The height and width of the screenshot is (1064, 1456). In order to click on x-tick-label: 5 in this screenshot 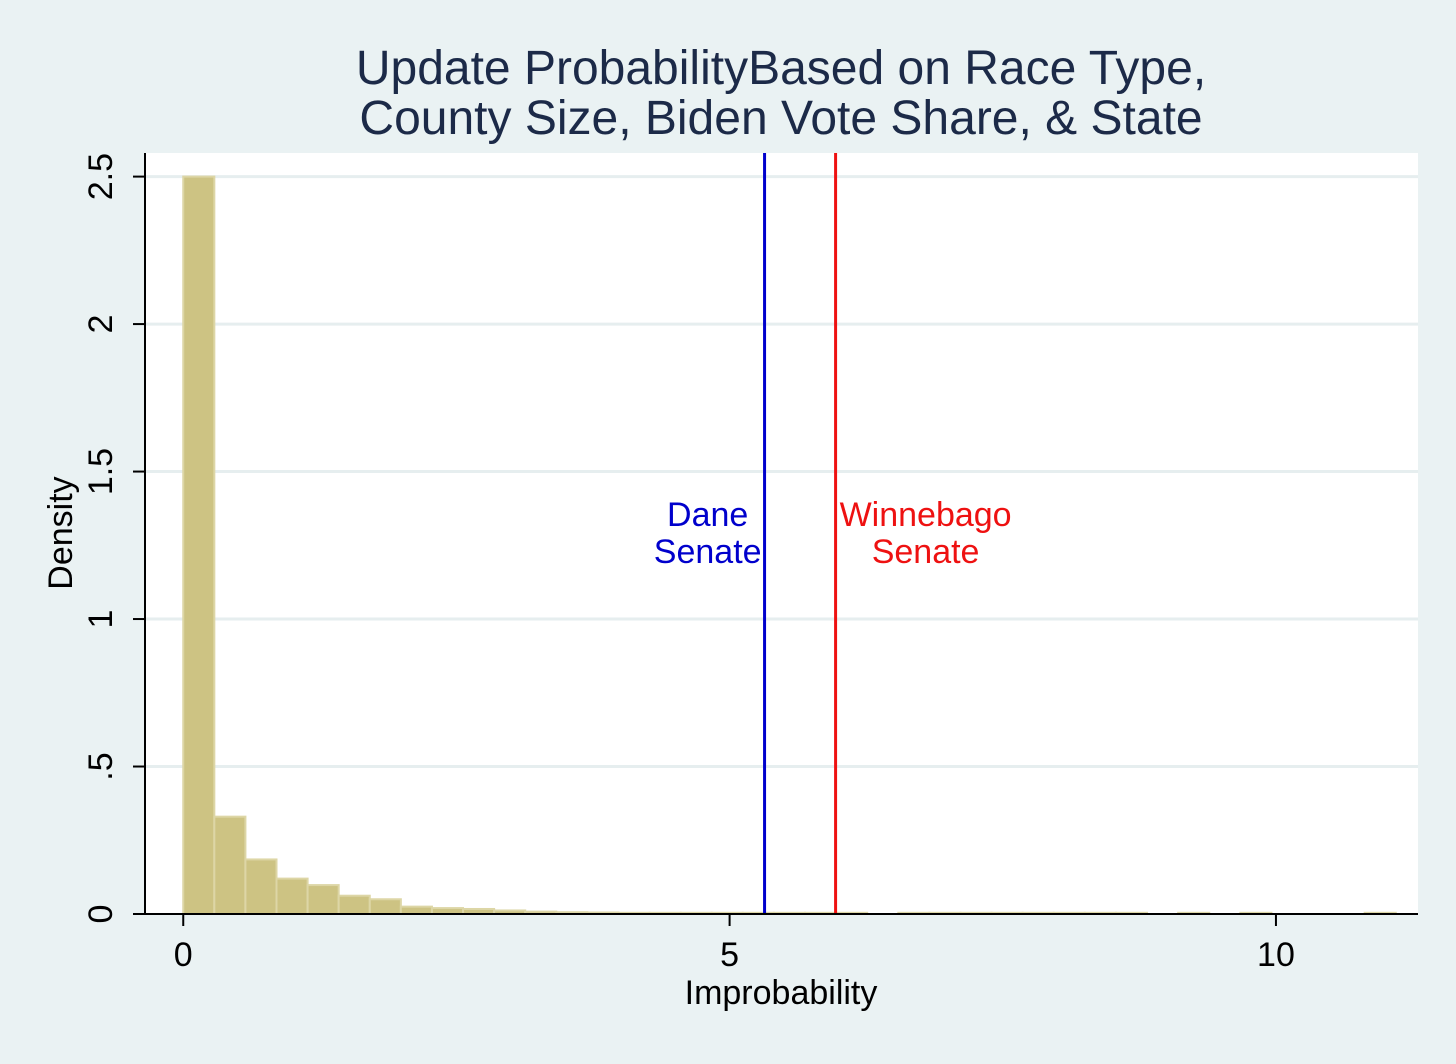, I will do `click(729, 955)`.